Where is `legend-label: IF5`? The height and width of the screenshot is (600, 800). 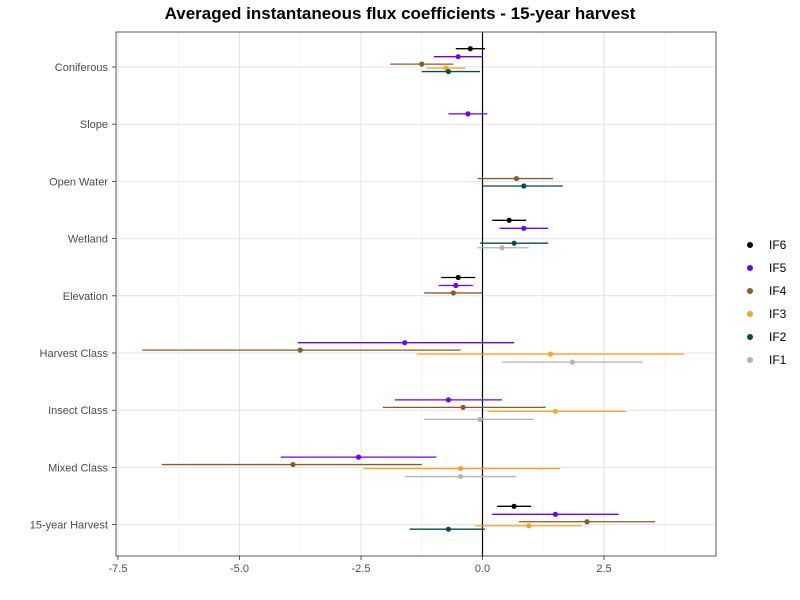
legend-label: IF5 is located at coordinates (778, 267).